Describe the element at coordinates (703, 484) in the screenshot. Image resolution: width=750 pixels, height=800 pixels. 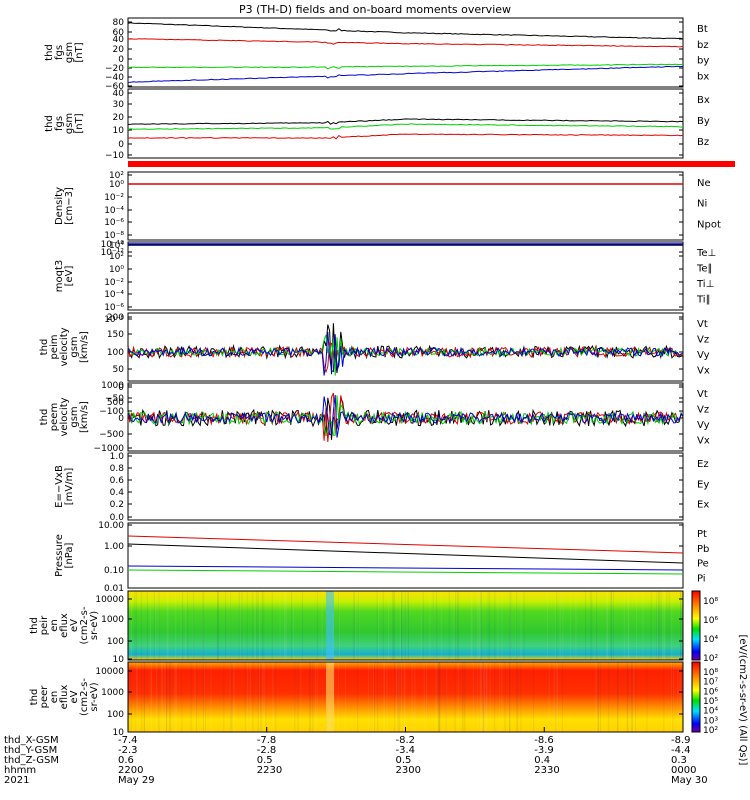
I see `legend-label: Ey` at that location.